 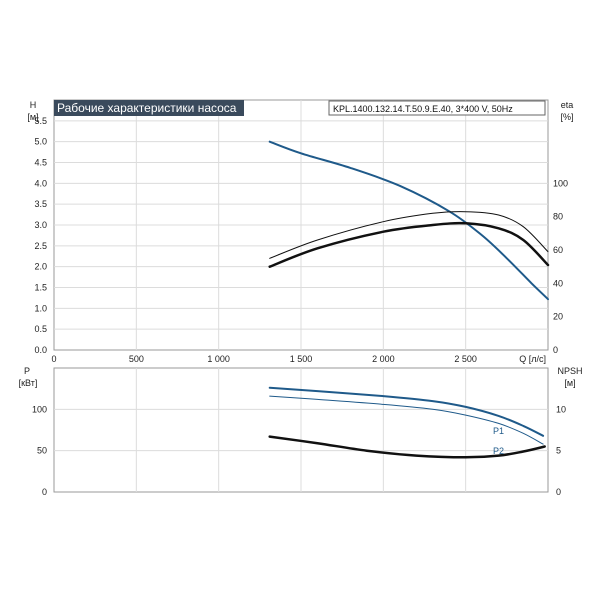 I want to click on power-tick-label: 0, so click(x=44, y=492).